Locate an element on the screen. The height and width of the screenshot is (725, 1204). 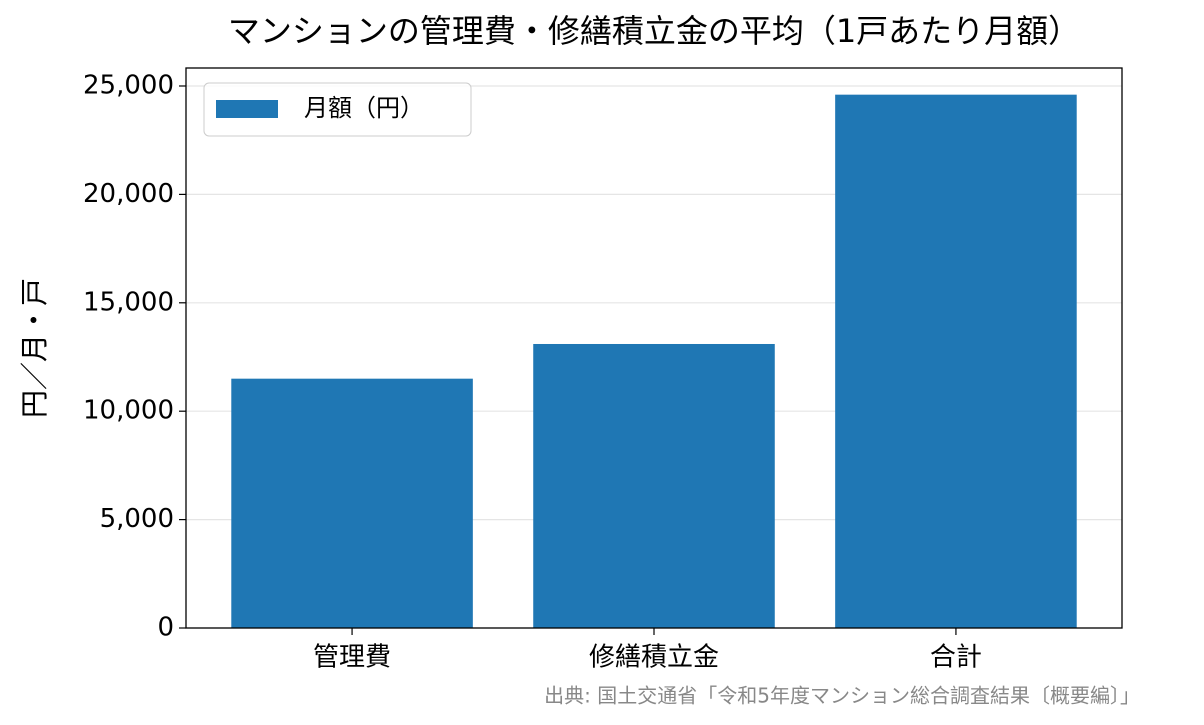
legend-label: 月額（円） is located at coordinates (364, 108).